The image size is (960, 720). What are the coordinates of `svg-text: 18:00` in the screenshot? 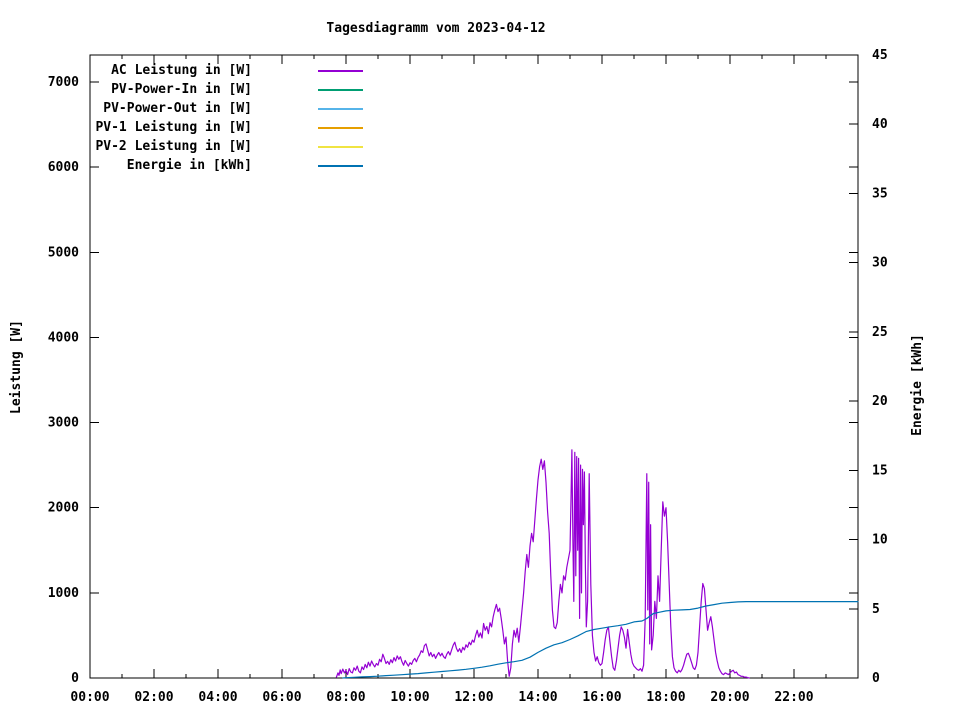 It's located at (665, 697).